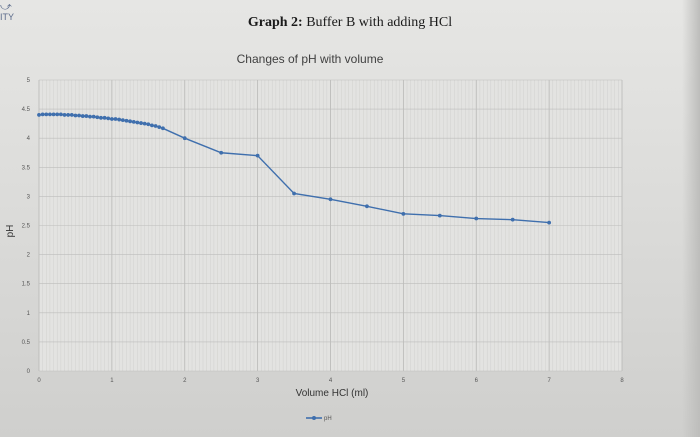 This screenshot has height=437, width=700. I want to click on legend-marker, so click(314, 418).